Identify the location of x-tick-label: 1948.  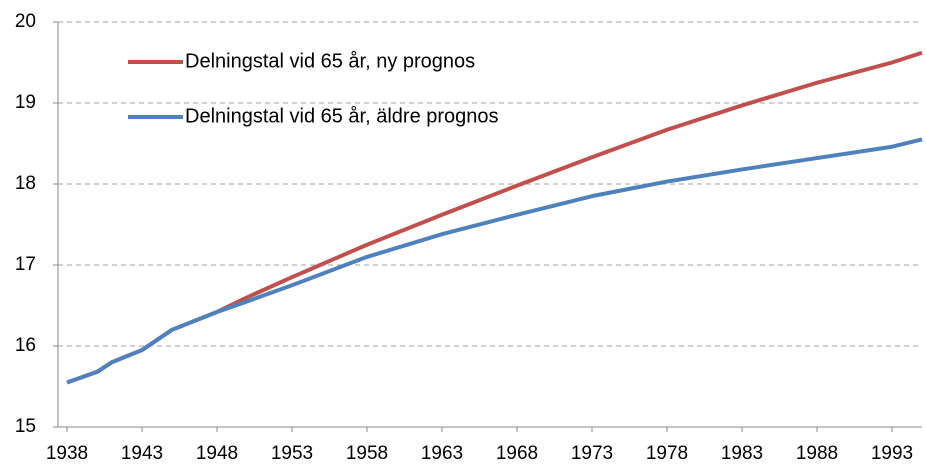
(217, 453).